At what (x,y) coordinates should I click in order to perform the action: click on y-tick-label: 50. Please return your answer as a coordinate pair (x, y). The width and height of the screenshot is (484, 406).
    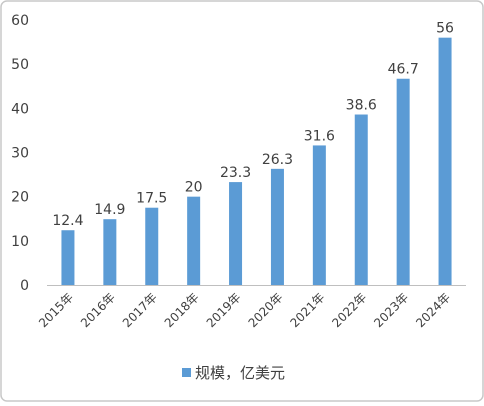
    Looking at the image, I should click on (20, 65).